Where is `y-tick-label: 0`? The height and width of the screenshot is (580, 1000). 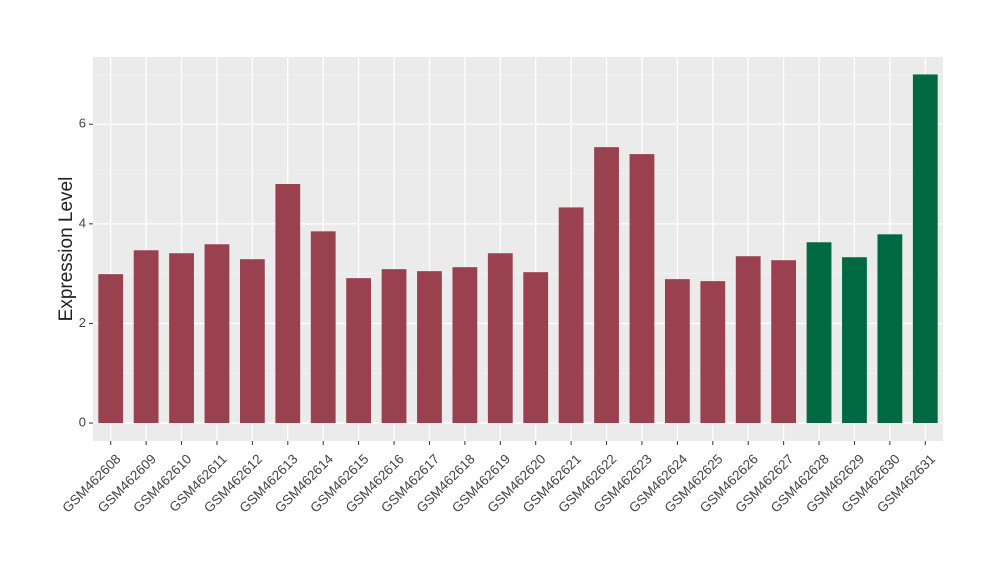
y-tick-label: 0 is located at coordinates (82, 422).